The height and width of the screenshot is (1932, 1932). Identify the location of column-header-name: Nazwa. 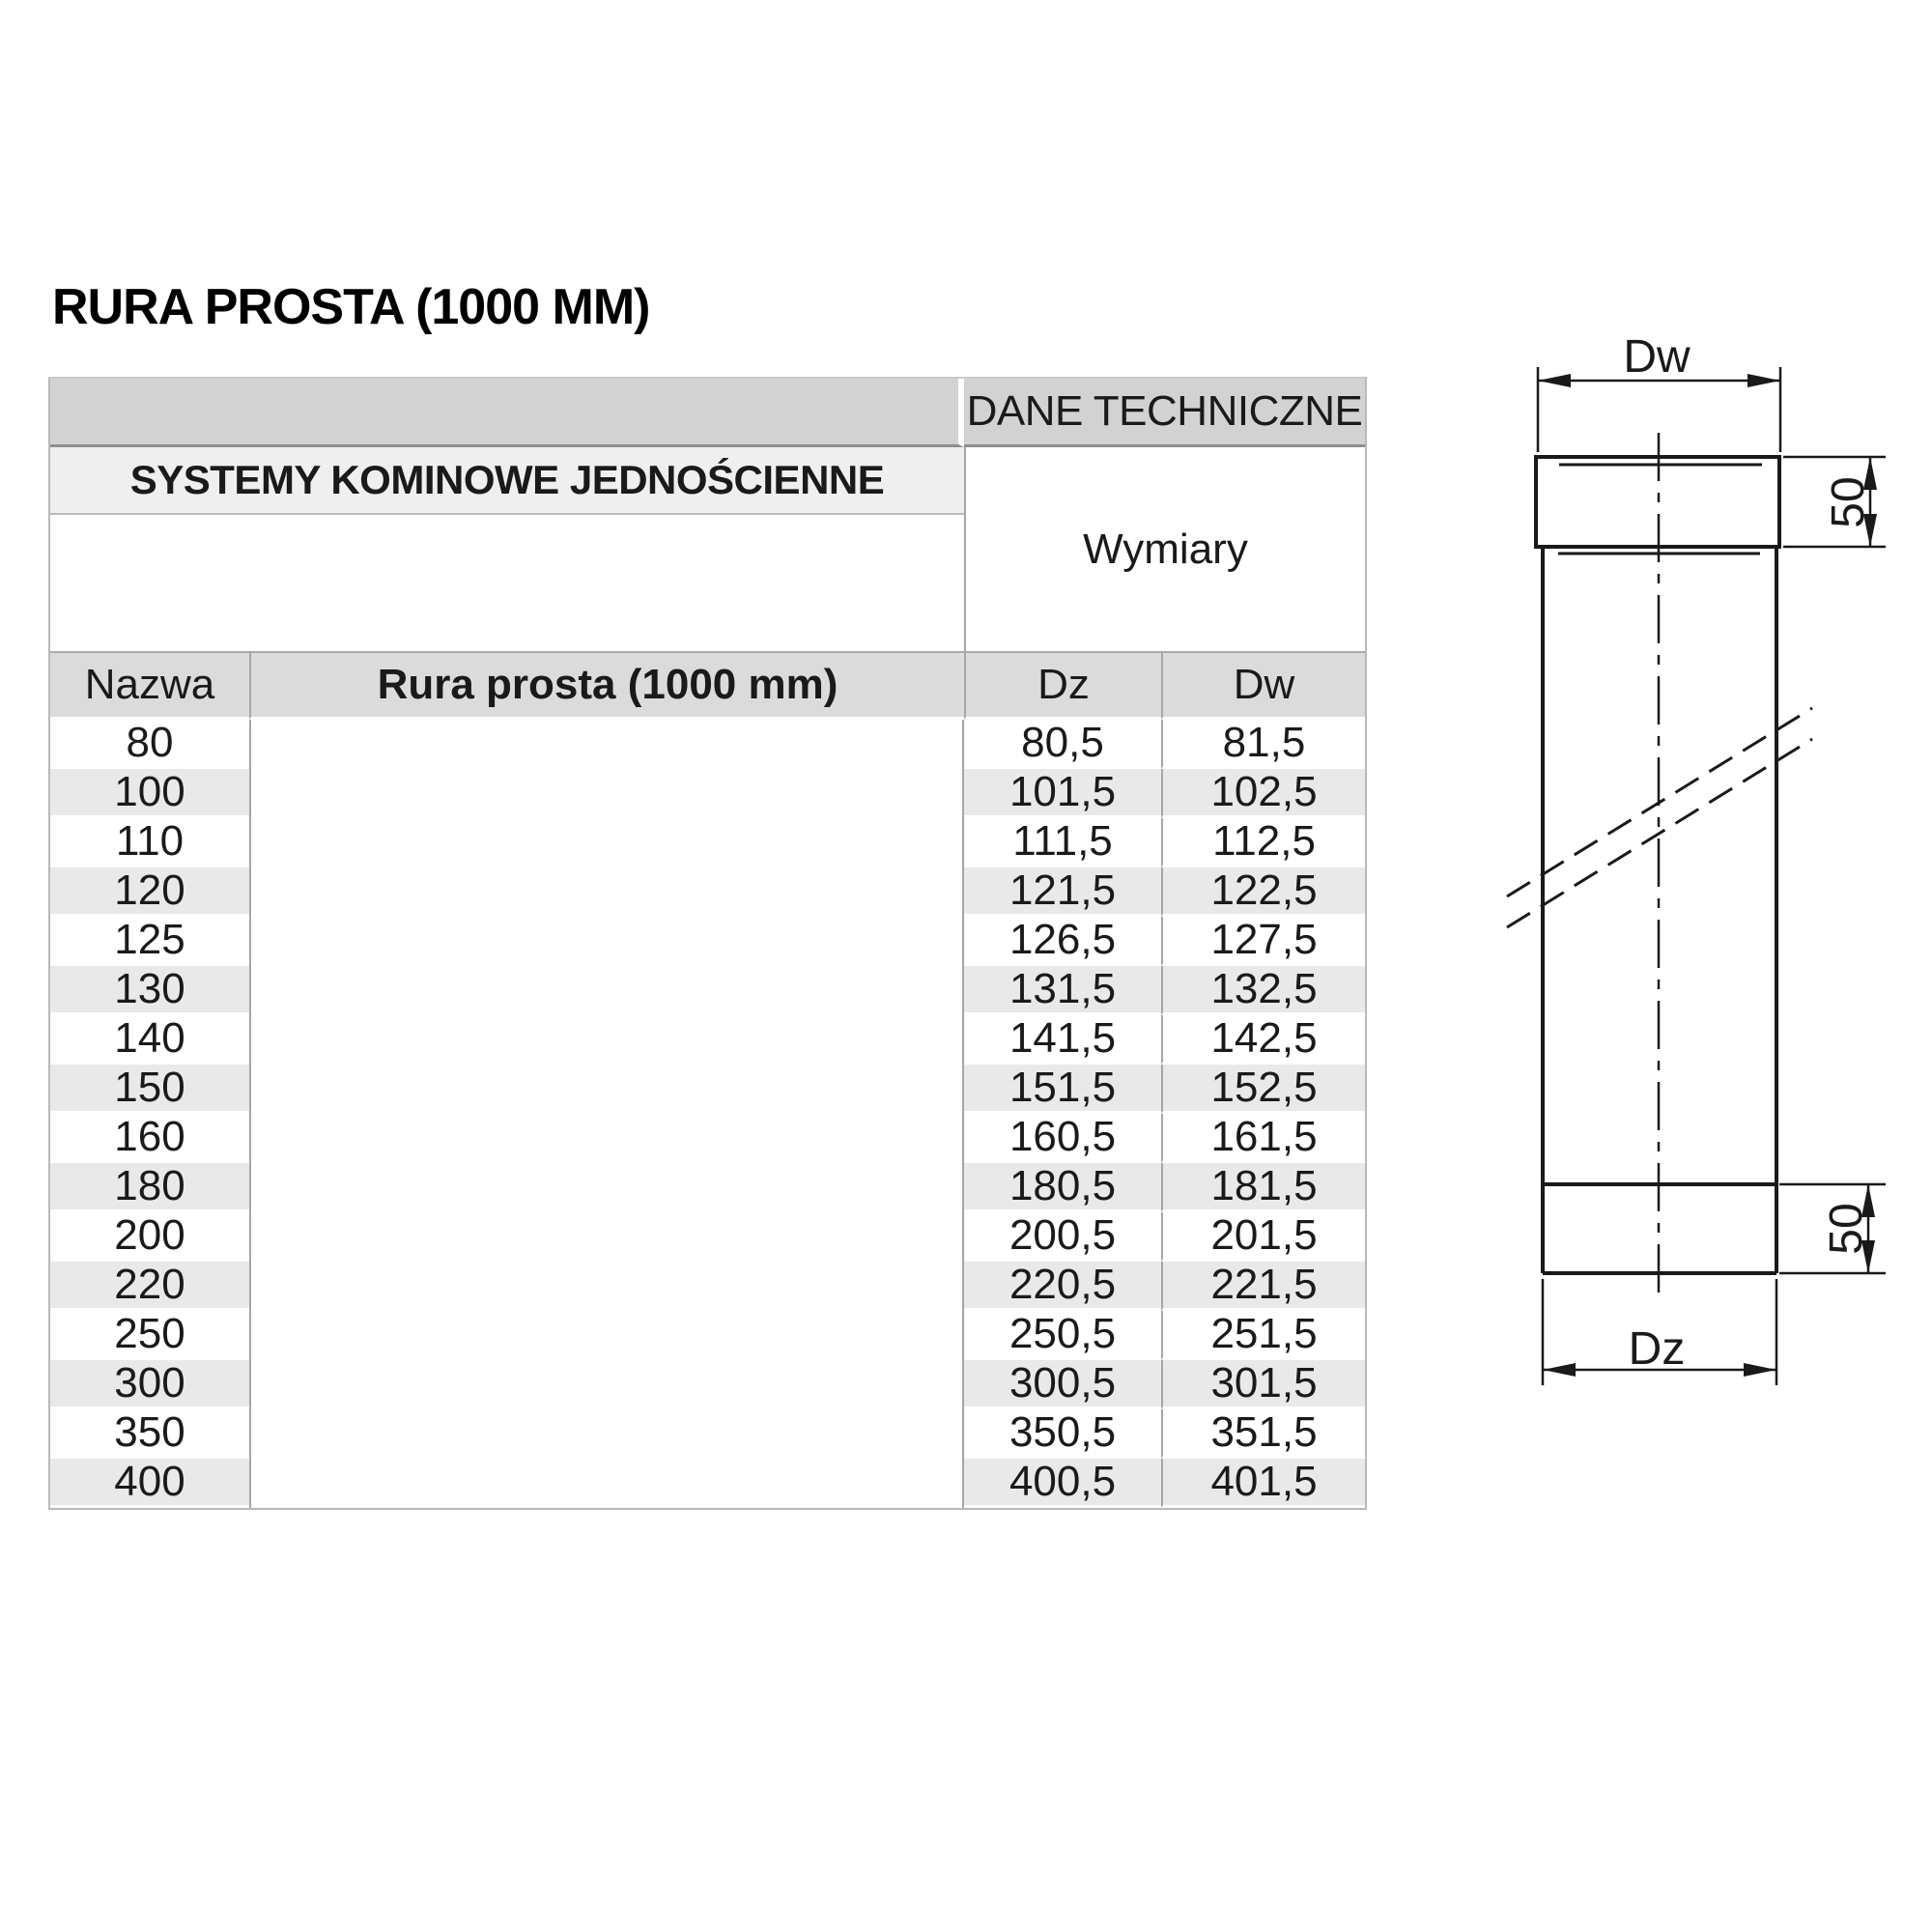
(149, 685).